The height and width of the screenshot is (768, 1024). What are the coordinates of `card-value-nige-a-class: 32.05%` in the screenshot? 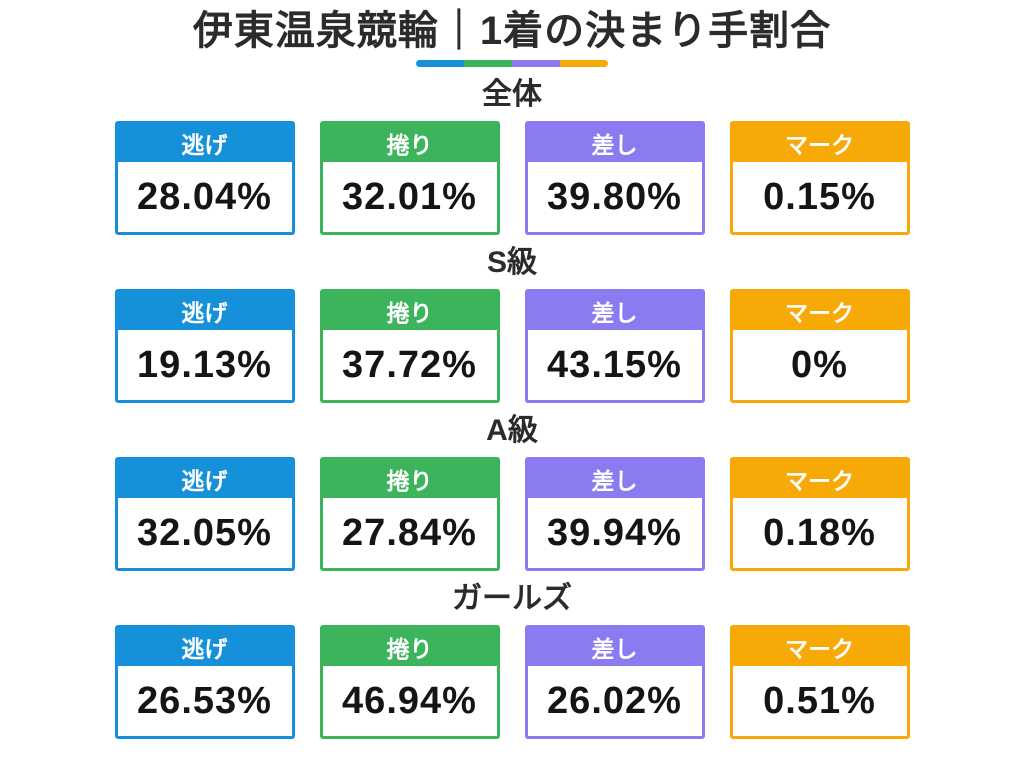 It's located at (204, 533).